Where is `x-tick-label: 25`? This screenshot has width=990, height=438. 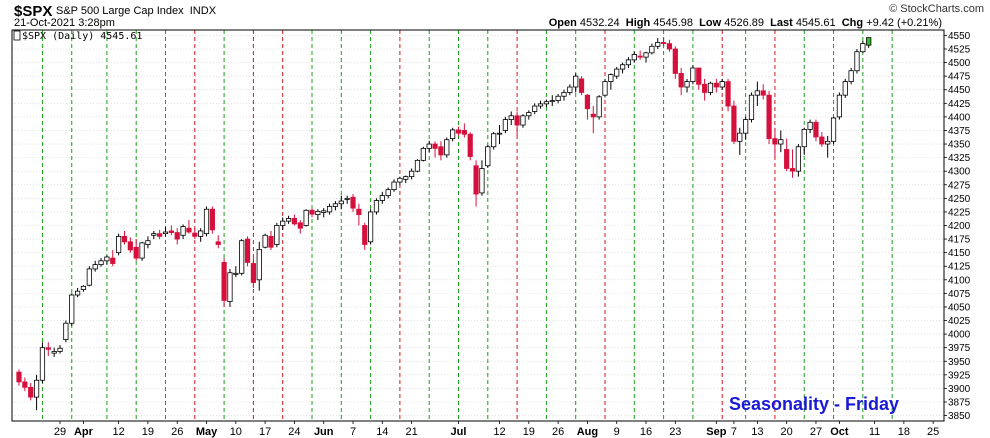
x-tick-label: 25 is located at coordinates (933, 432).